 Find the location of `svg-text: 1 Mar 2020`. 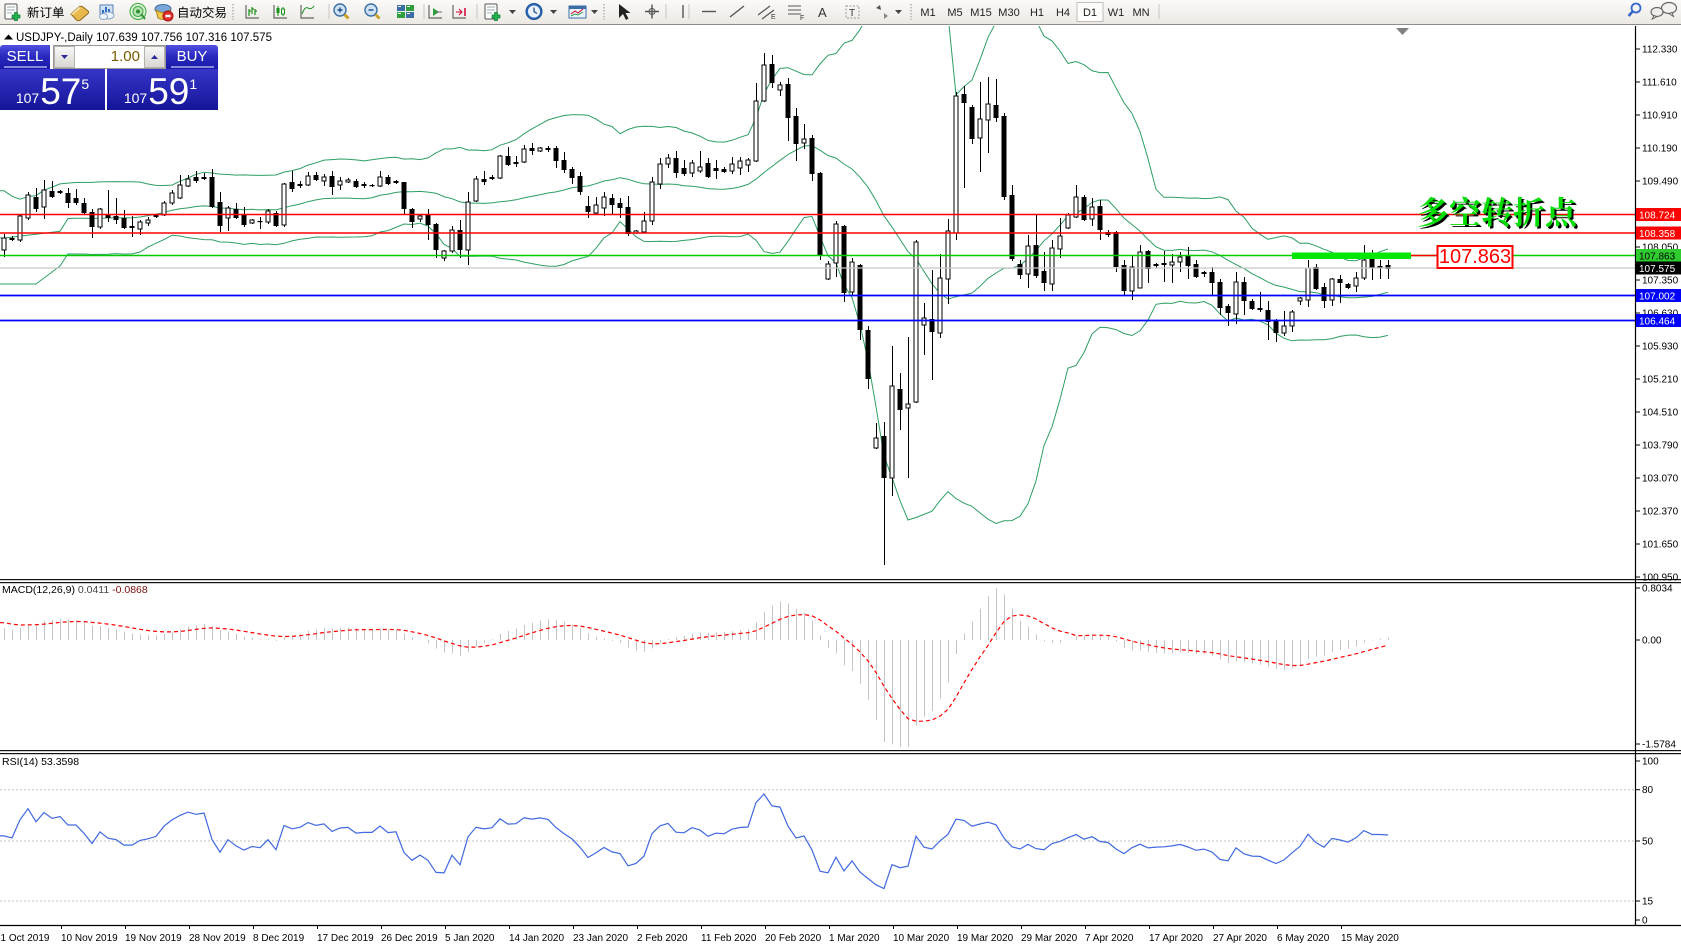

svg-text: 1 Mar 2020 is located at coordinates (854, 938).